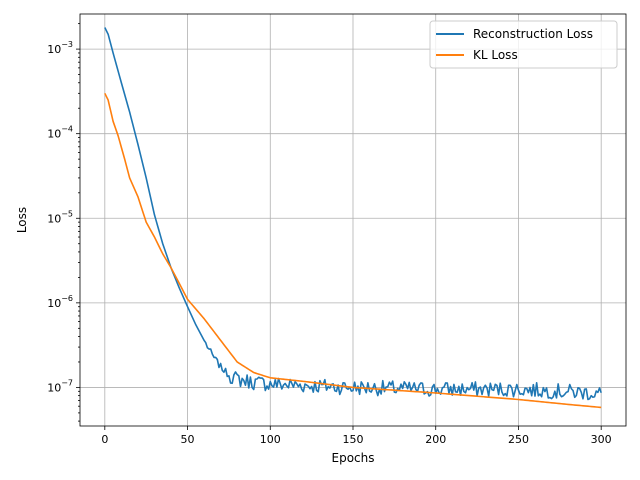  Describe the element at coordinates (60, 48) in the screenshot. I see `y-tick-label: 10⁻³` at that location.